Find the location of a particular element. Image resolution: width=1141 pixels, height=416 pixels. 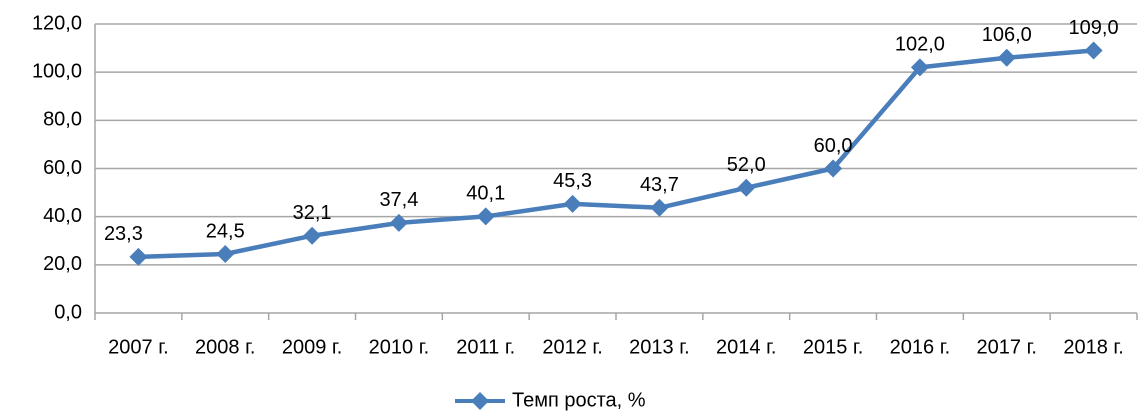

y-tick-label: 40,0 is located at coordinates (62, 216).